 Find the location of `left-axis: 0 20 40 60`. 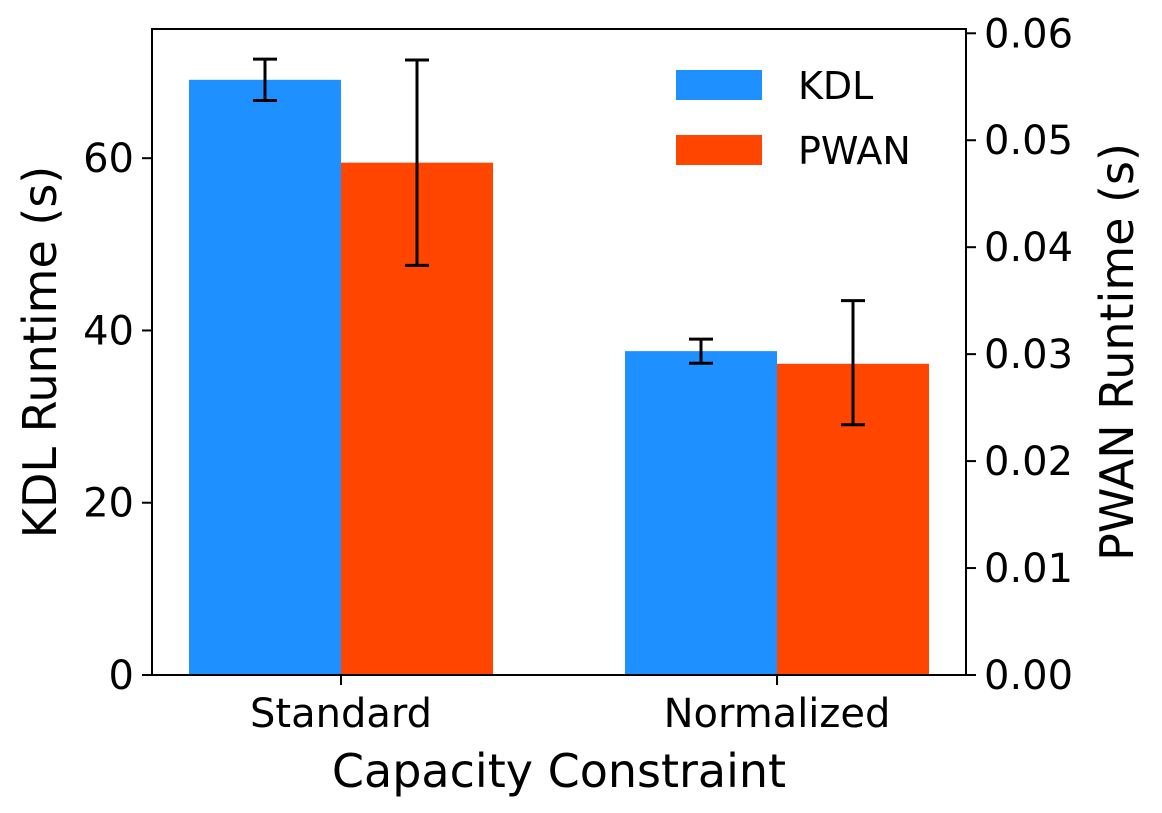

left-axis: 0 20 40 60 is located at coordinates (117, 417).